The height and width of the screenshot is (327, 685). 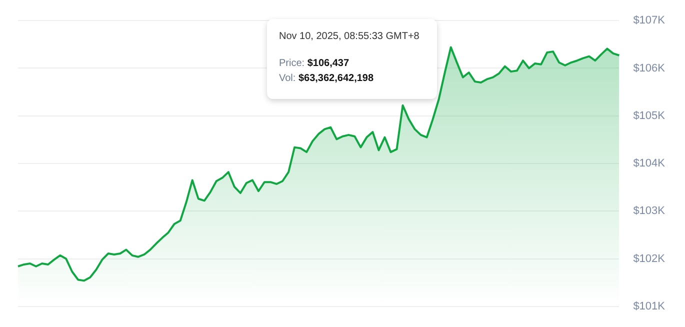 What do you see at coordinates (649, 164) in the screenshot?
I see `y-tick-label: $104K` at bounding box center [649, 164].